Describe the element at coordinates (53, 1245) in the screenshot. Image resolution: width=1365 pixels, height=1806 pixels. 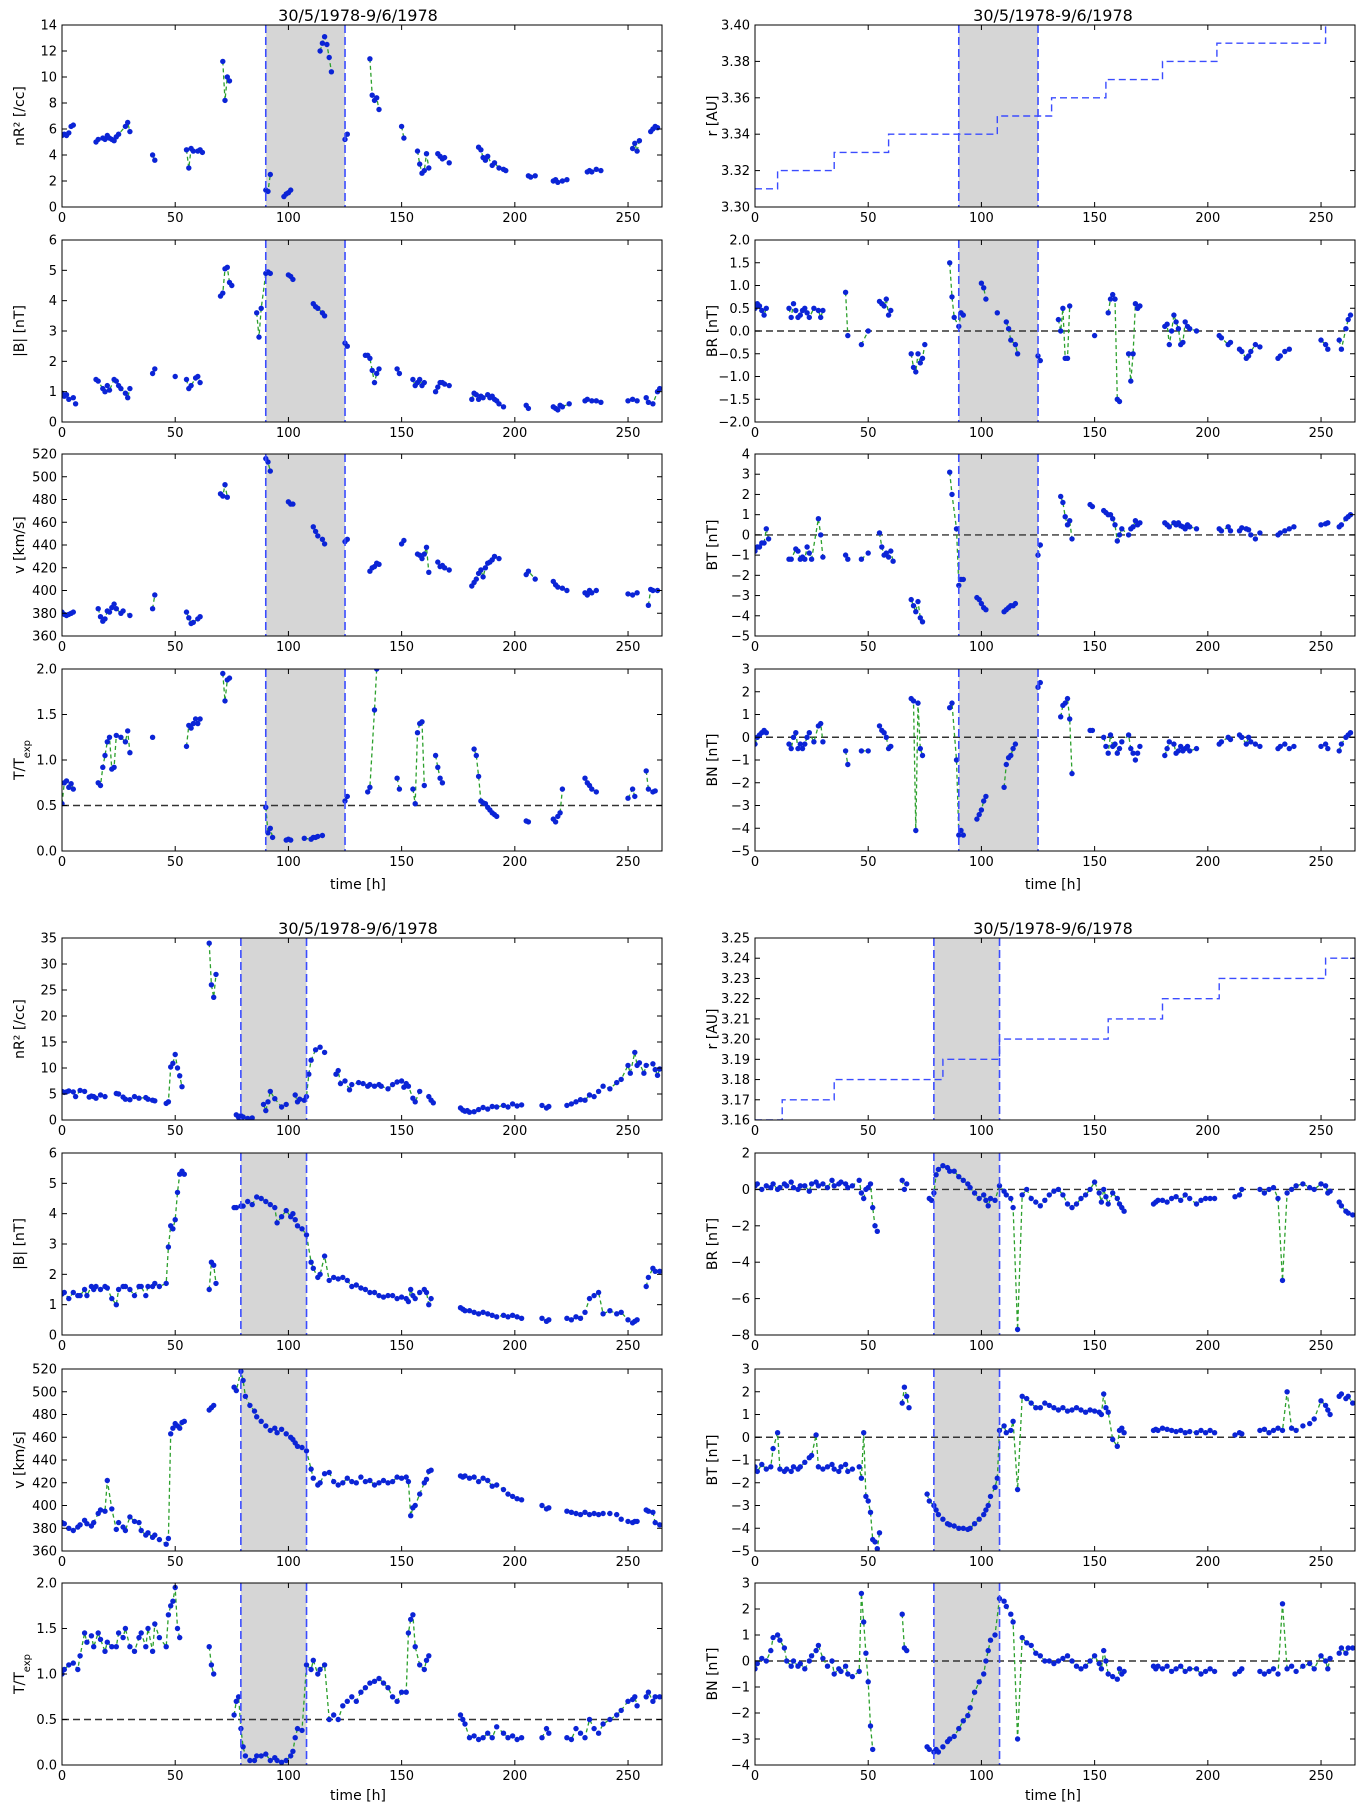
I see `y-tick-label-b2-left-2-4: 3` at that location.